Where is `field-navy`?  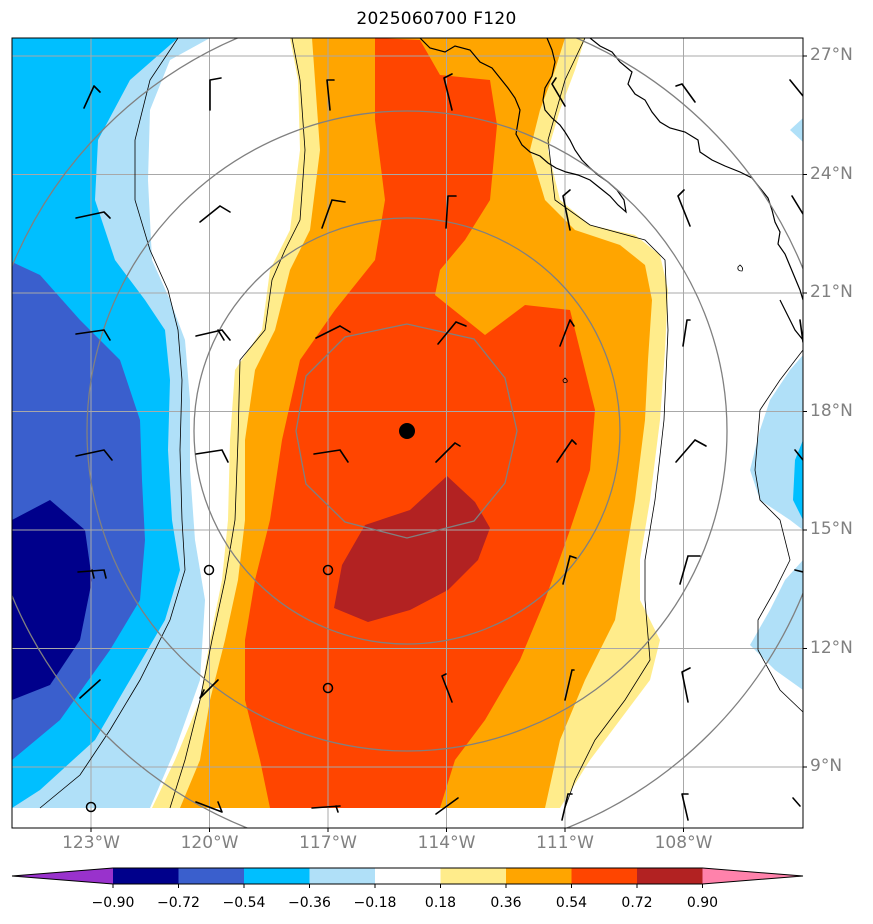
field-navy is located at coordinates (52, 600).